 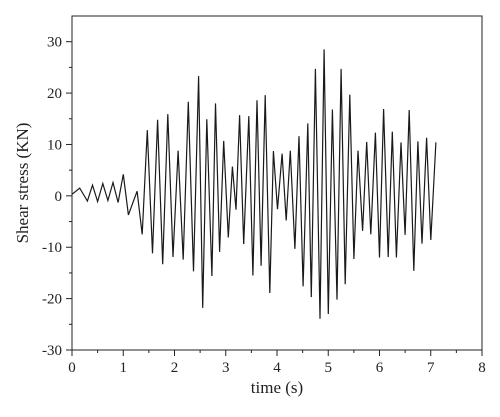 I want to click on x-tick-label: 7, so click(x=431, y=368).